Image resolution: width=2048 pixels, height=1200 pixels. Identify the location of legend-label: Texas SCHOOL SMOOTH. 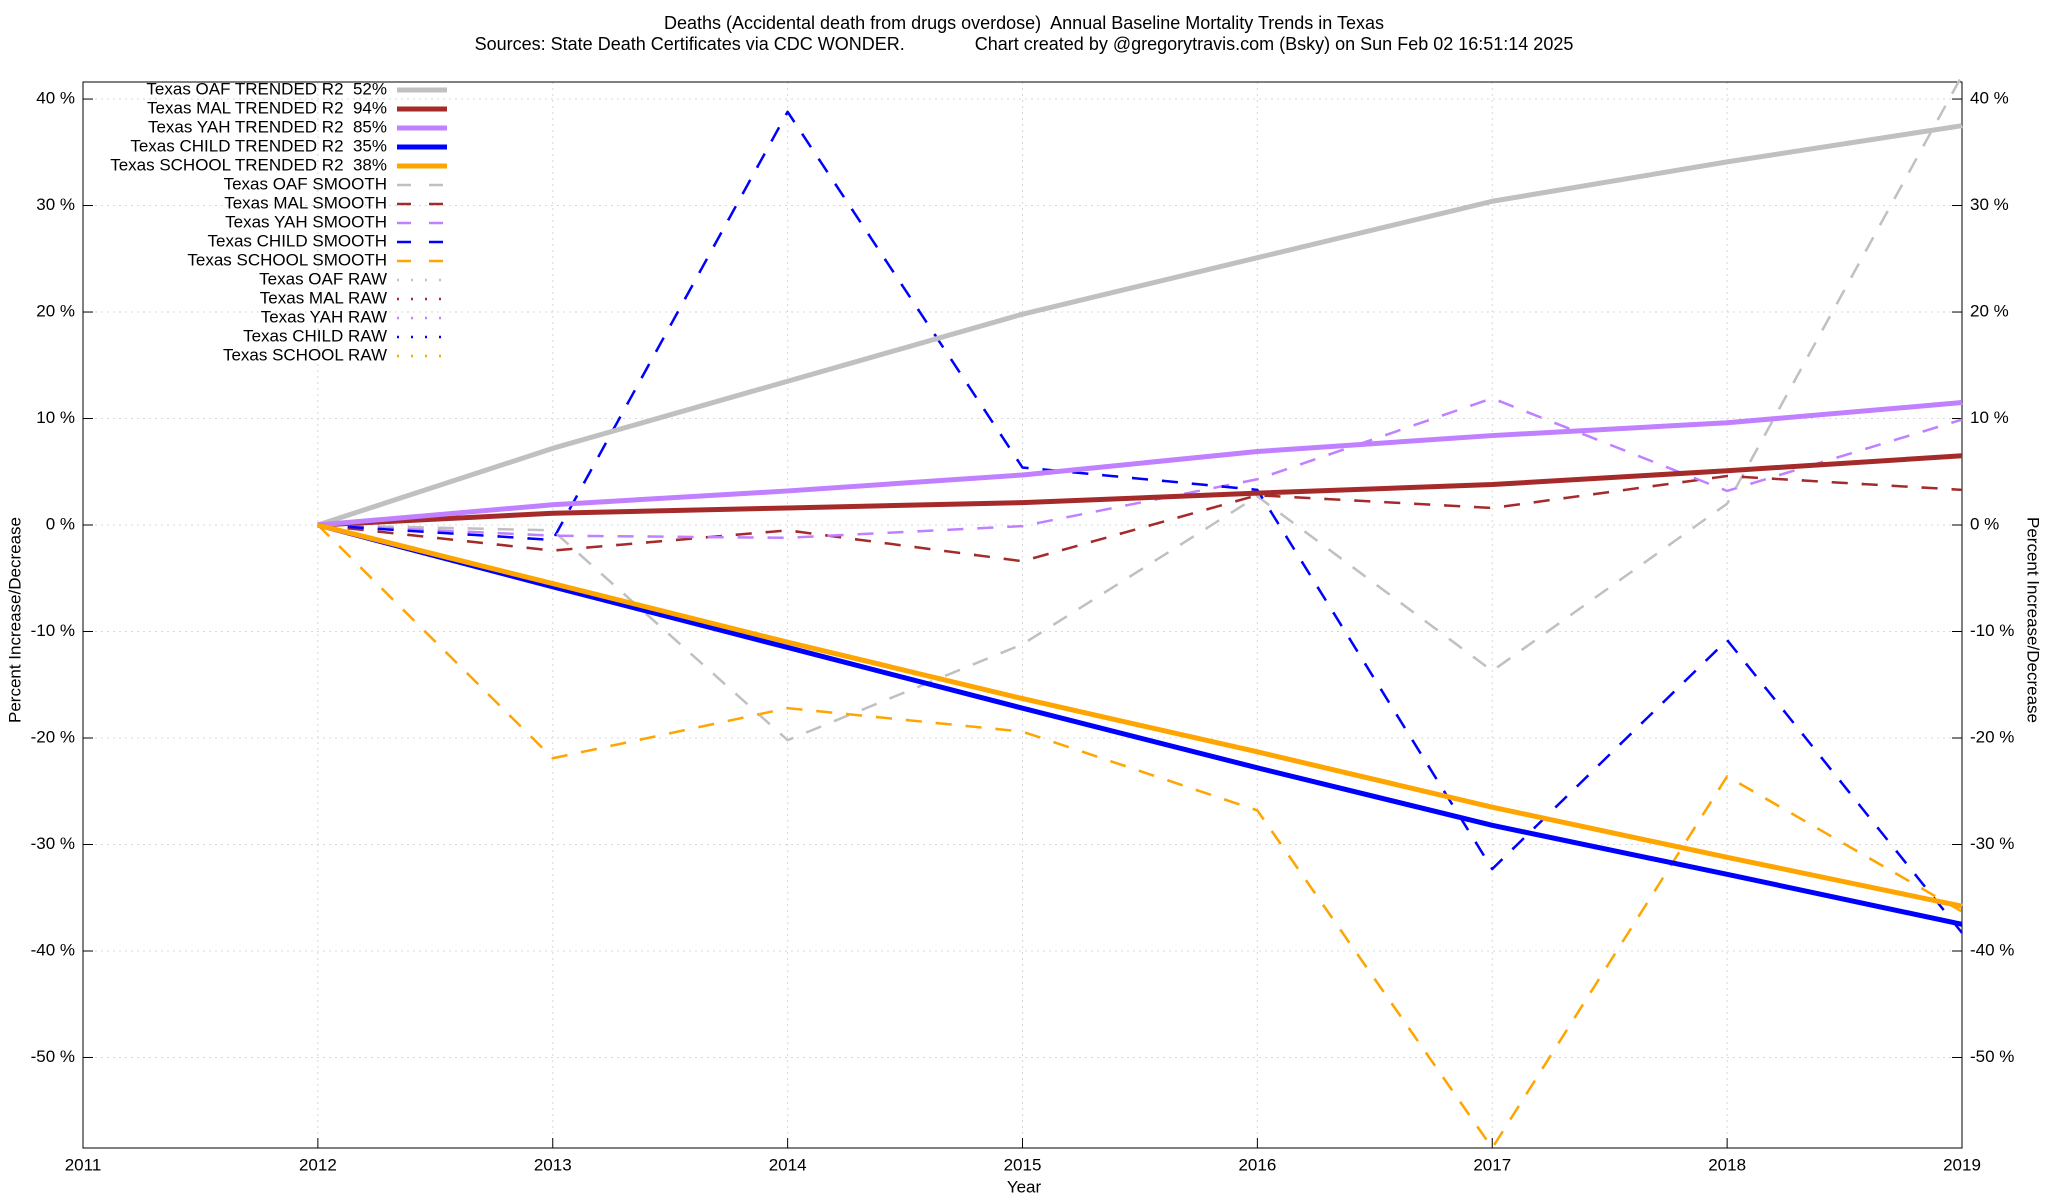
(287, 259).